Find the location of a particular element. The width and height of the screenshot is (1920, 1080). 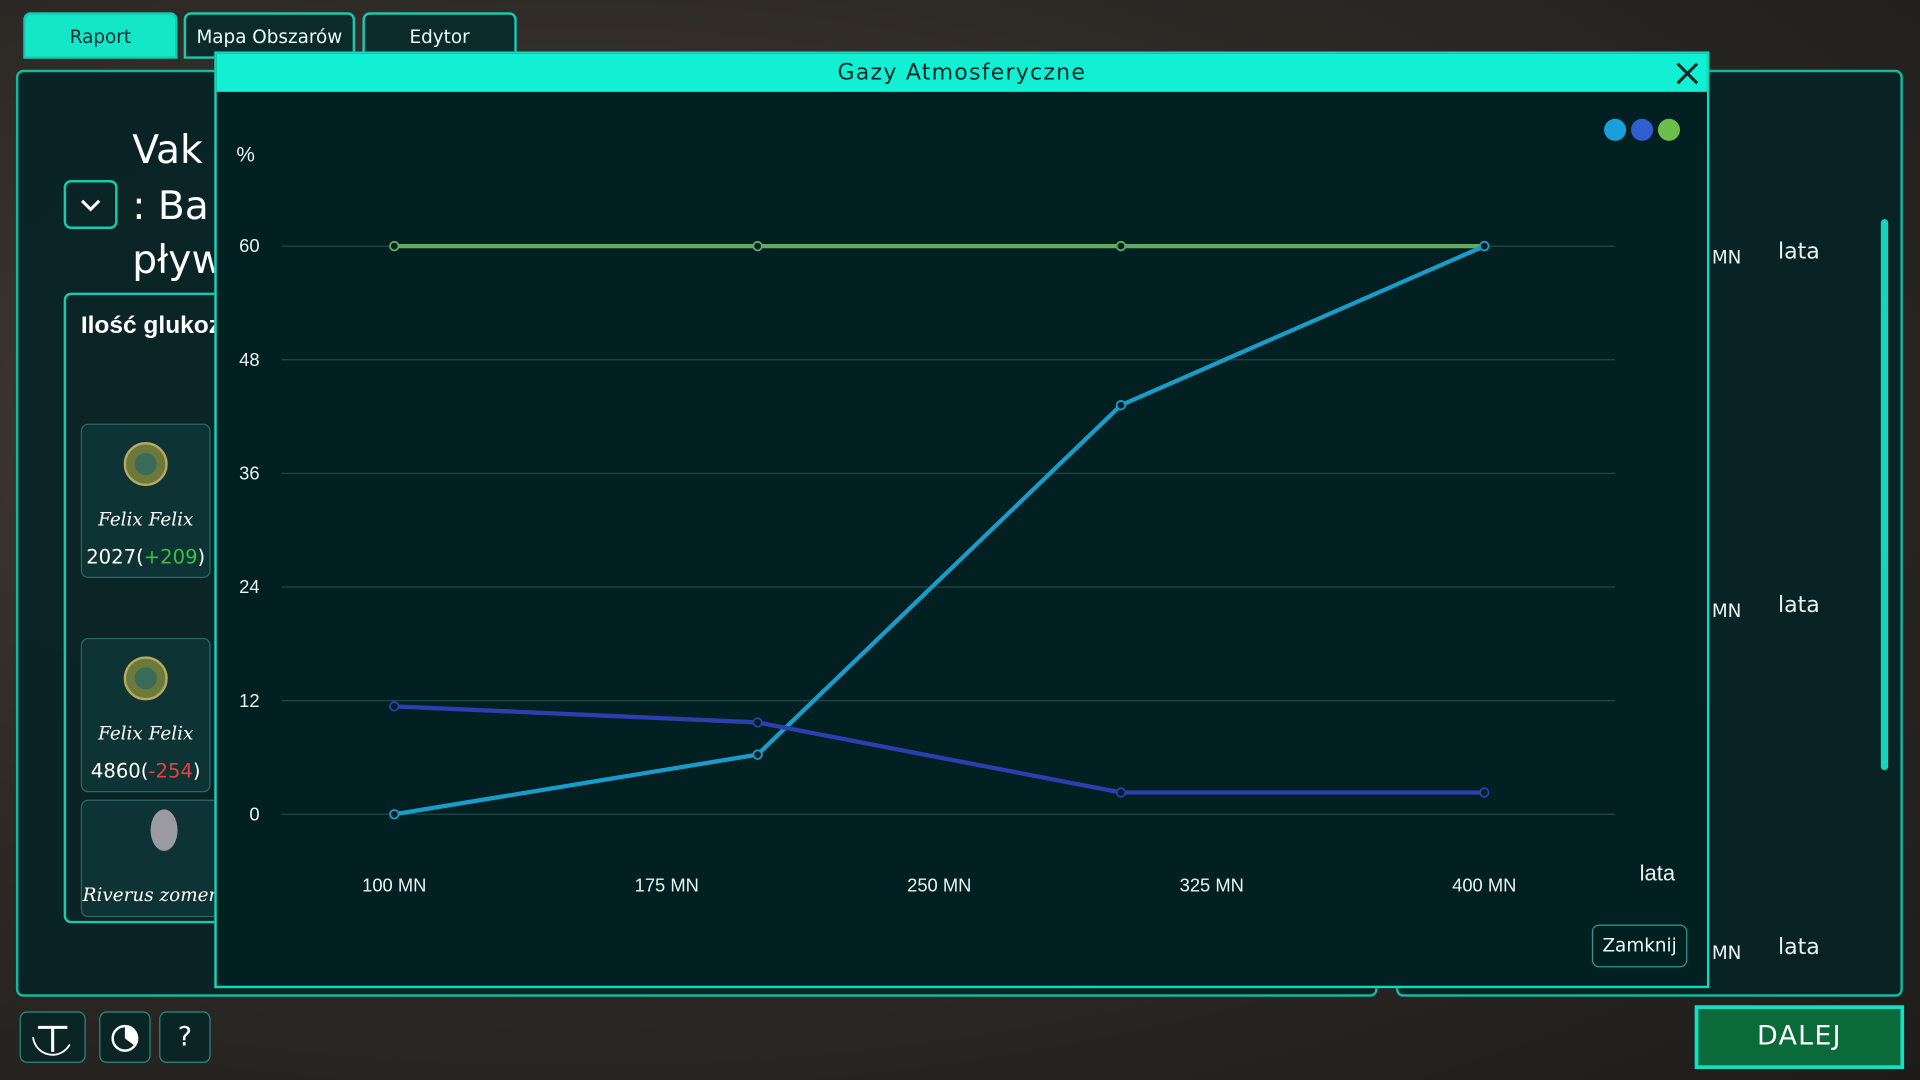

value: 4860( is located at coordinates (119, 771).